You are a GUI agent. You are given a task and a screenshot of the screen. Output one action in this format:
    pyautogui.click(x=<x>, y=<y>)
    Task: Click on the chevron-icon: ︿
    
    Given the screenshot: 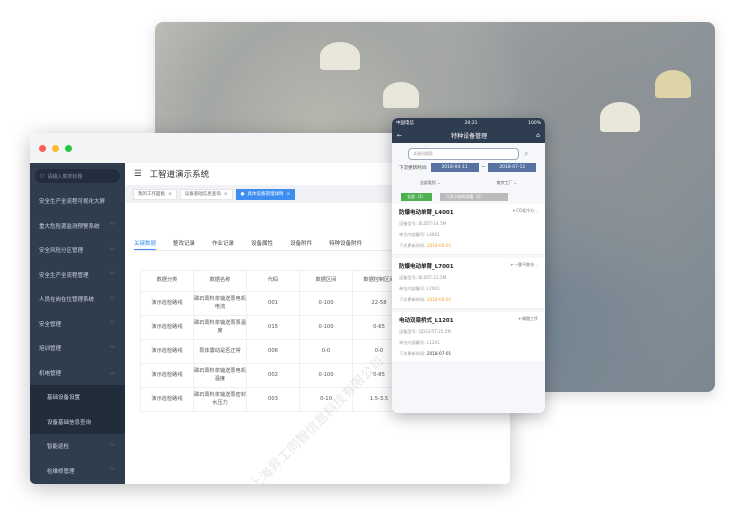 What is the action you would take?
    pyautogui.click(x=112, y=373)
    